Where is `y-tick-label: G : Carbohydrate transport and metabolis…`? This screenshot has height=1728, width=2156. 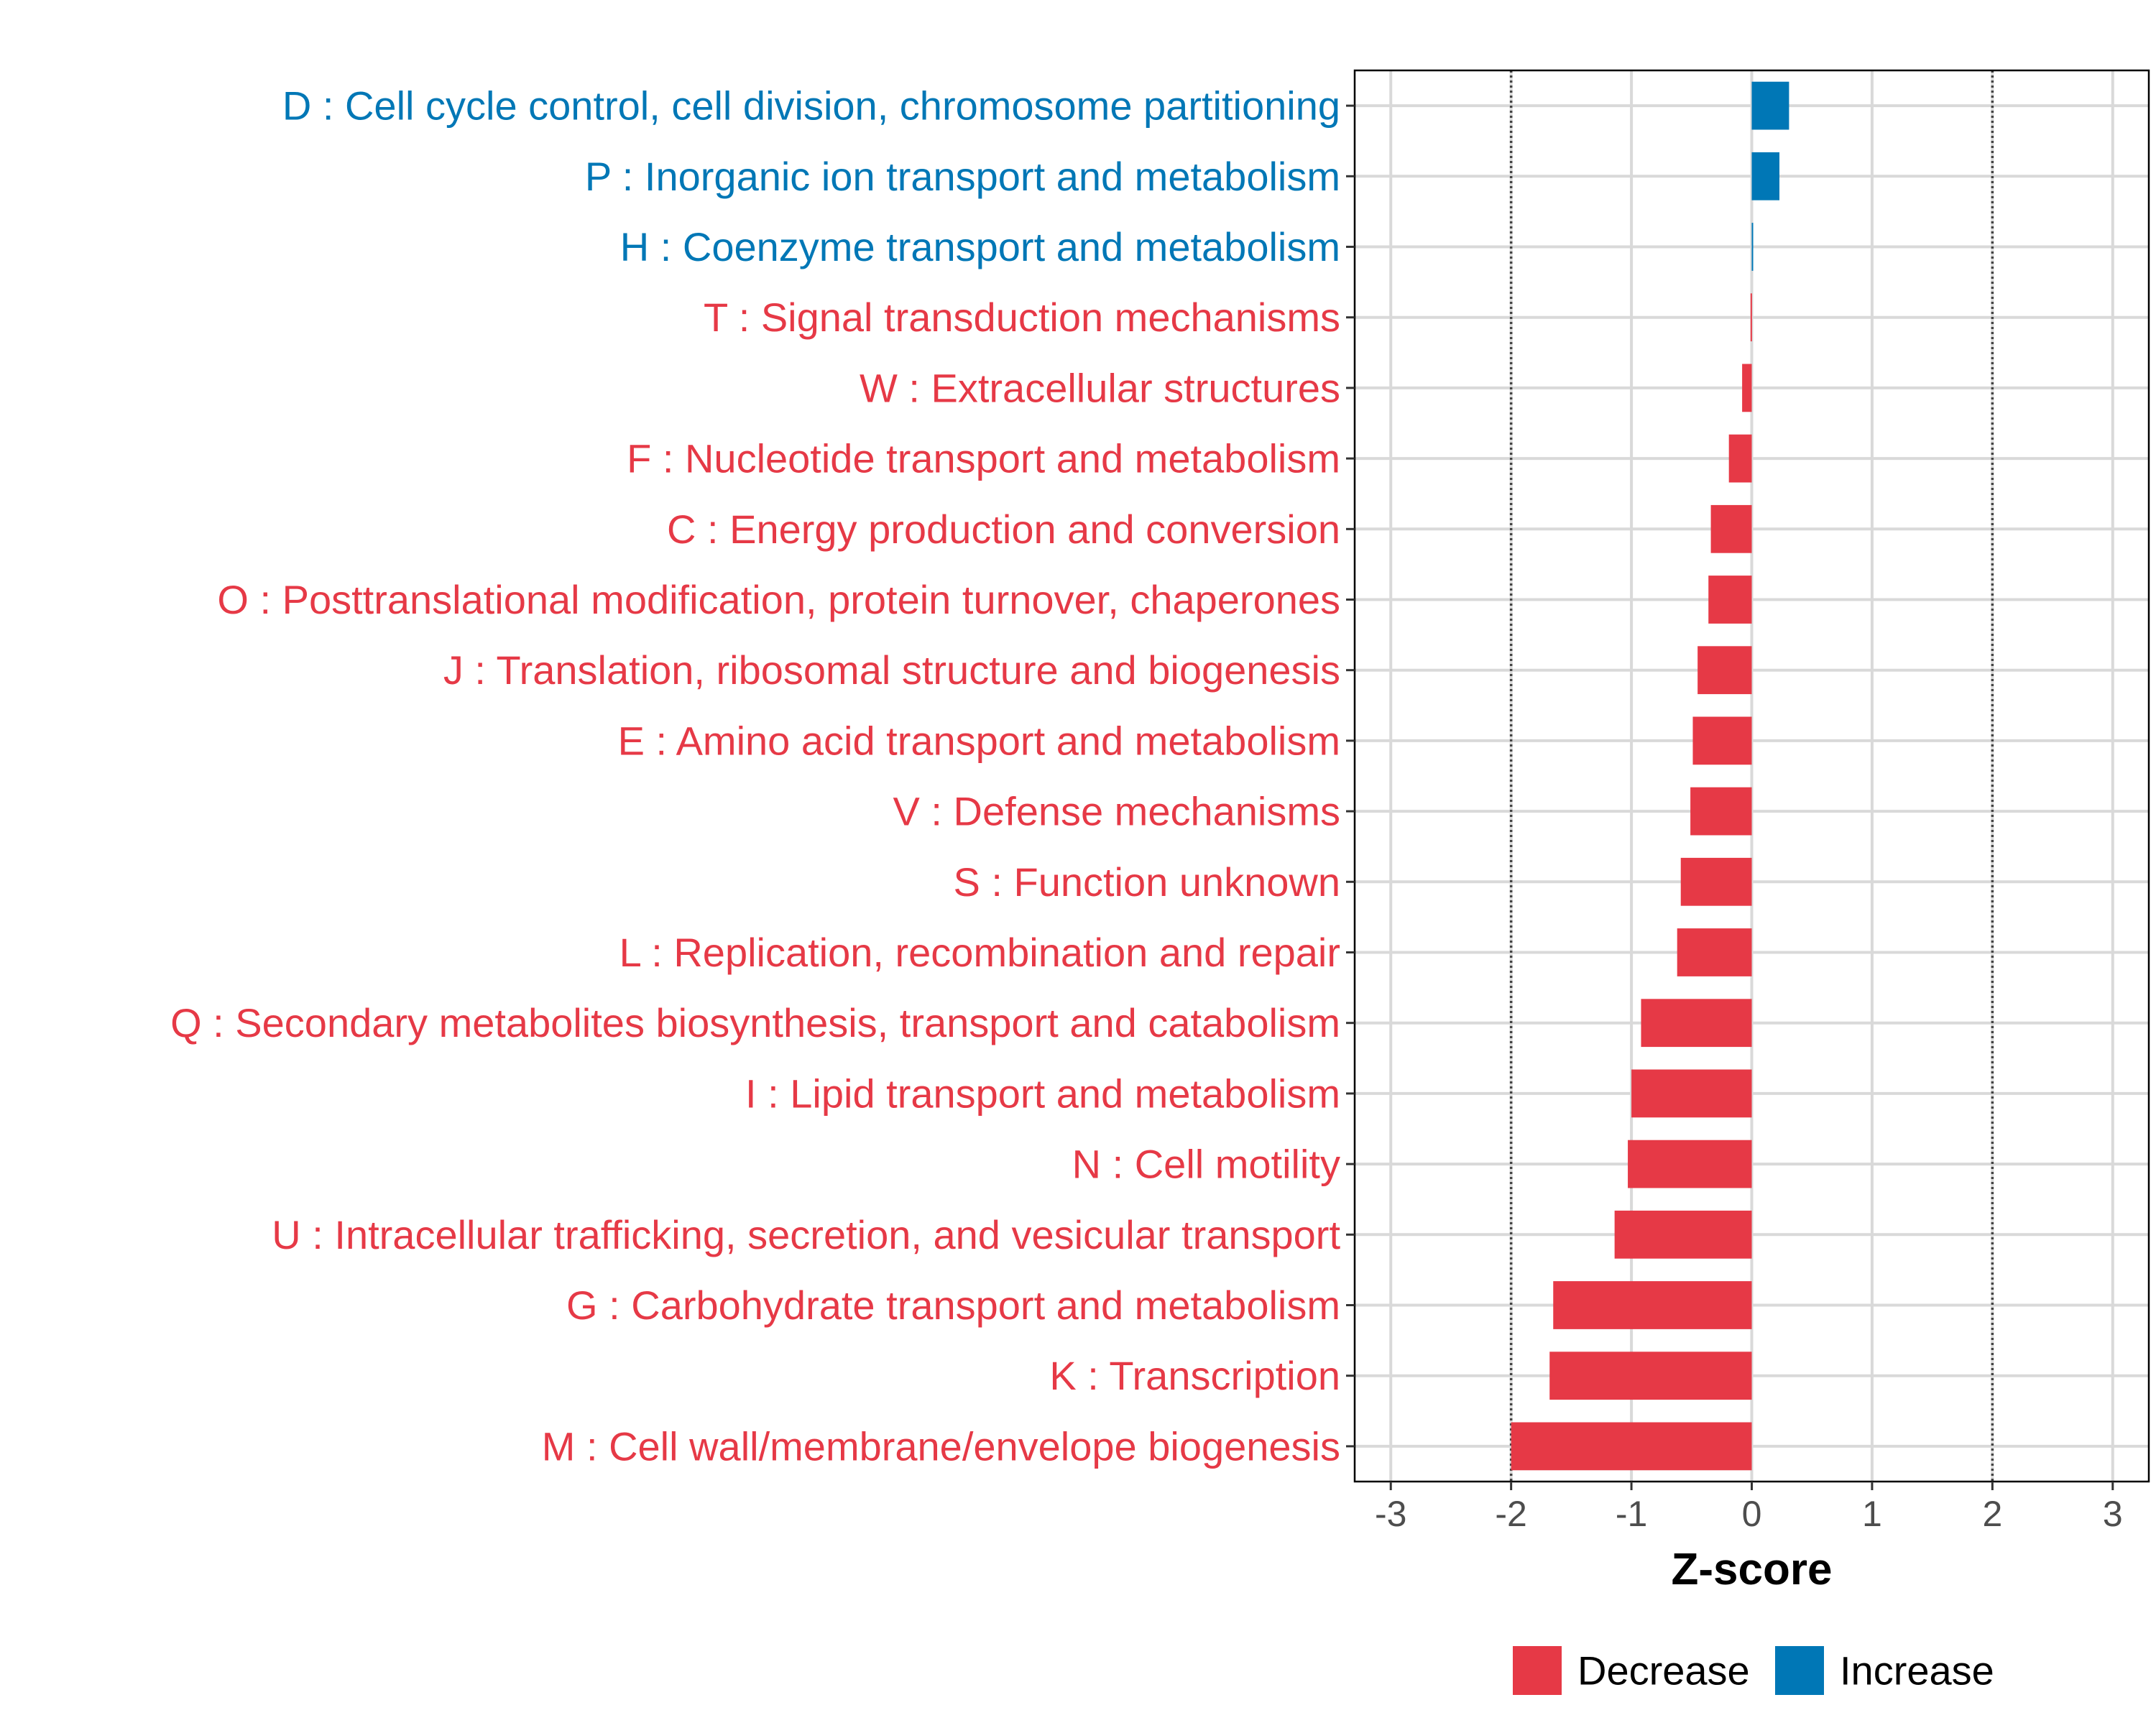
y-tick-label: G : Carbohydrate transport and metabolis… is located at coordinates (953, 1306).